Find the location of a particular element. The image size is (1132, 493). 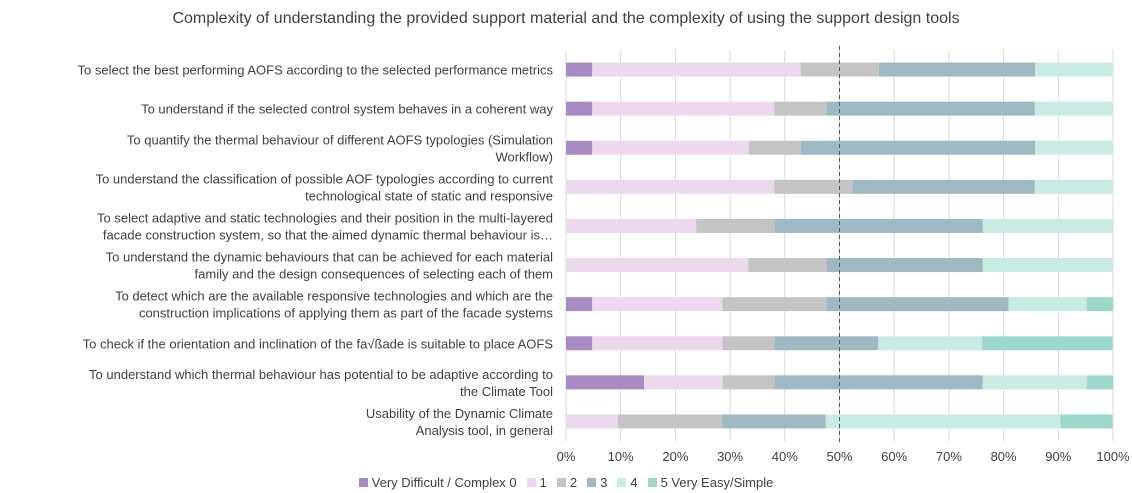

legend-label: 5 Very Easy/Simple is located at coordinates (717, 482).